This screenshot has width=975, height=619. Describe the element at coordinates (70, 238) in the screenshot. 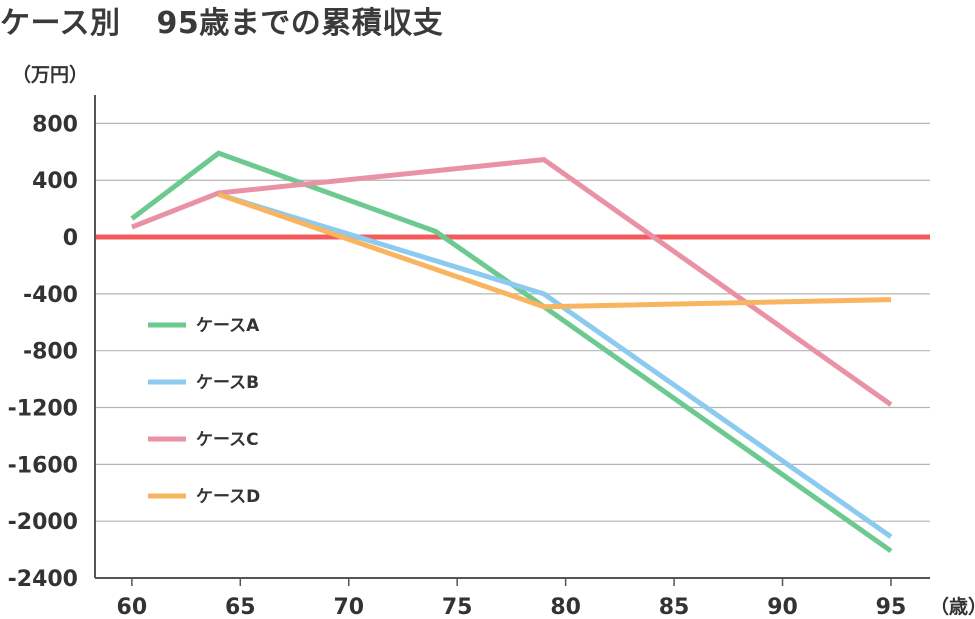

I see `y-tick-label: 0` at that location.